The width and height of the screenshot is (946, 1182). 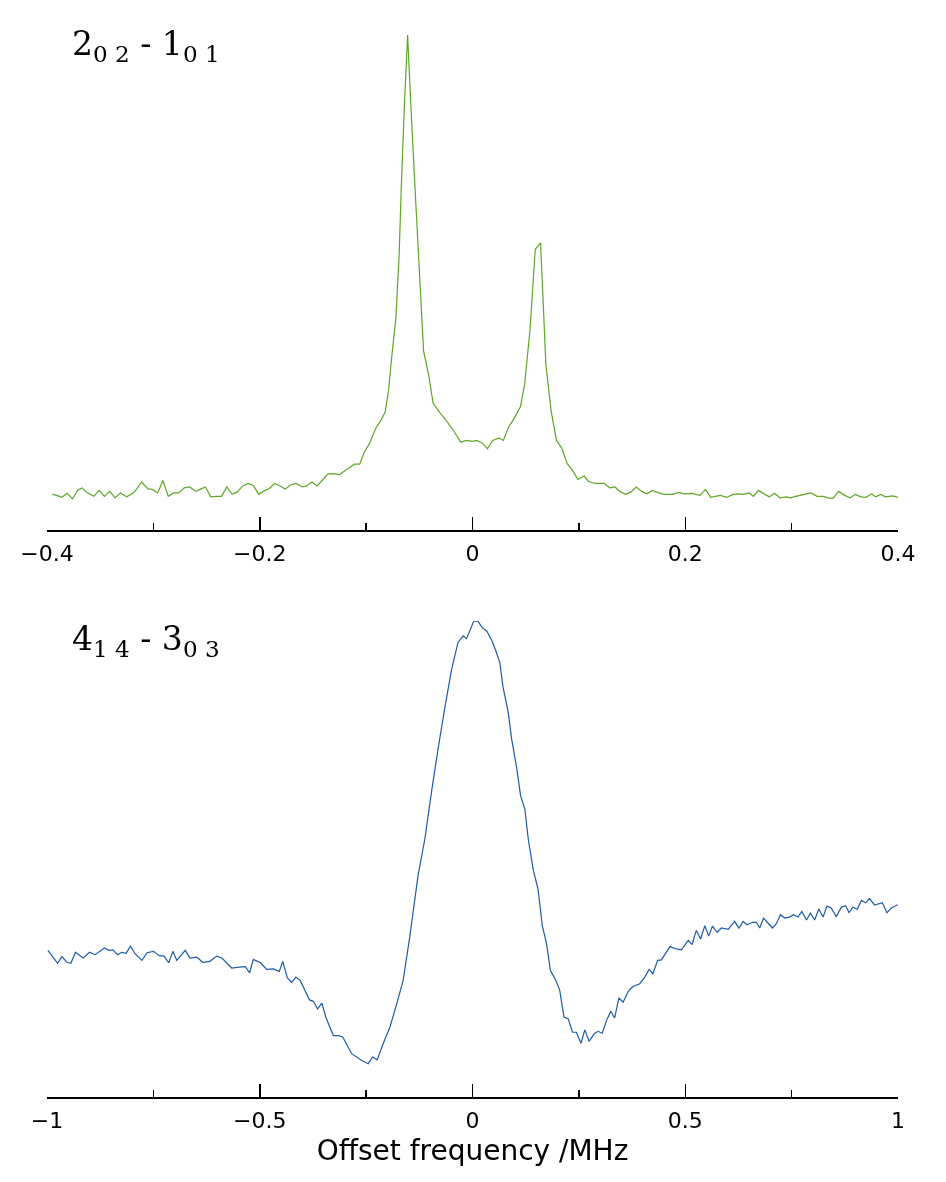 What do you see at coordinates (47, 1120) in the screenshot?
I see `x-tick-label: −1` at bounding box center [47, 1120].